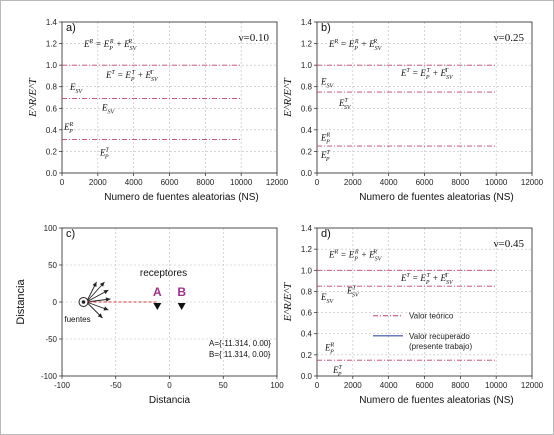  I want to click on legend-recovered-label-2: (presente trabajo), so click(440, 346).